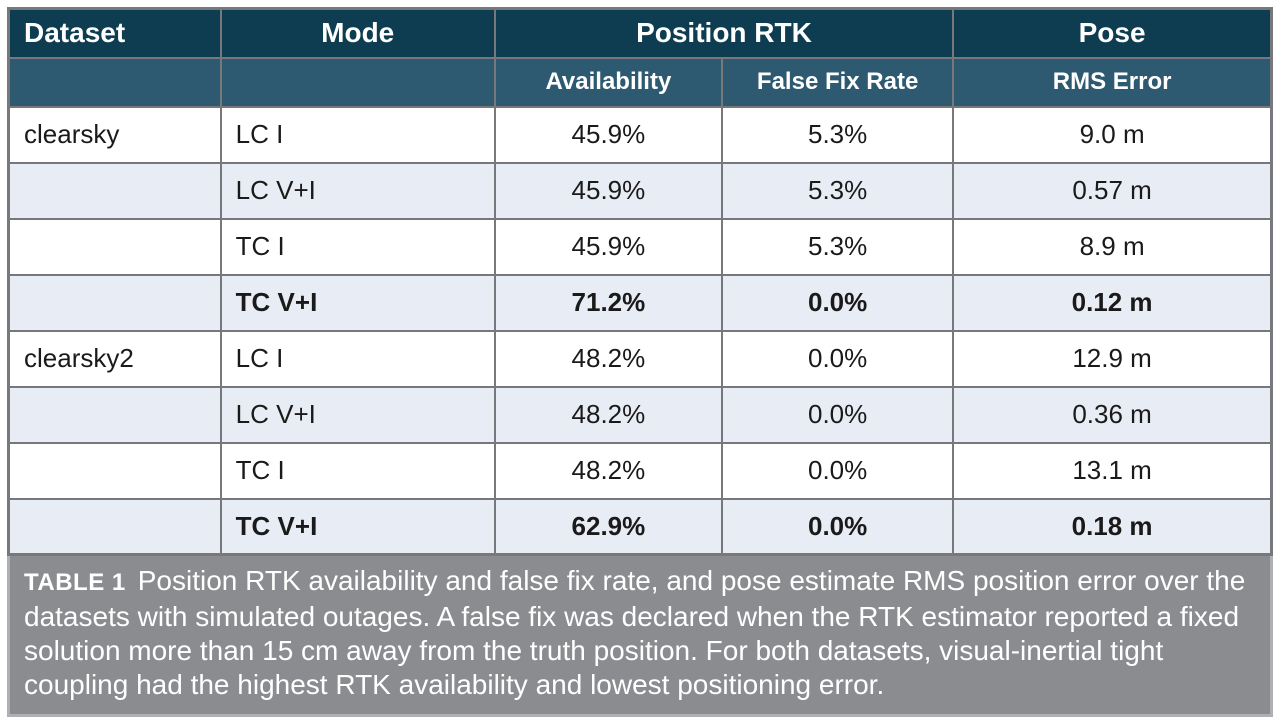  Describe the element at coordinates (1112, 358) in the screenshot. I see `rms-error-cell: 12.9 m` at that location.